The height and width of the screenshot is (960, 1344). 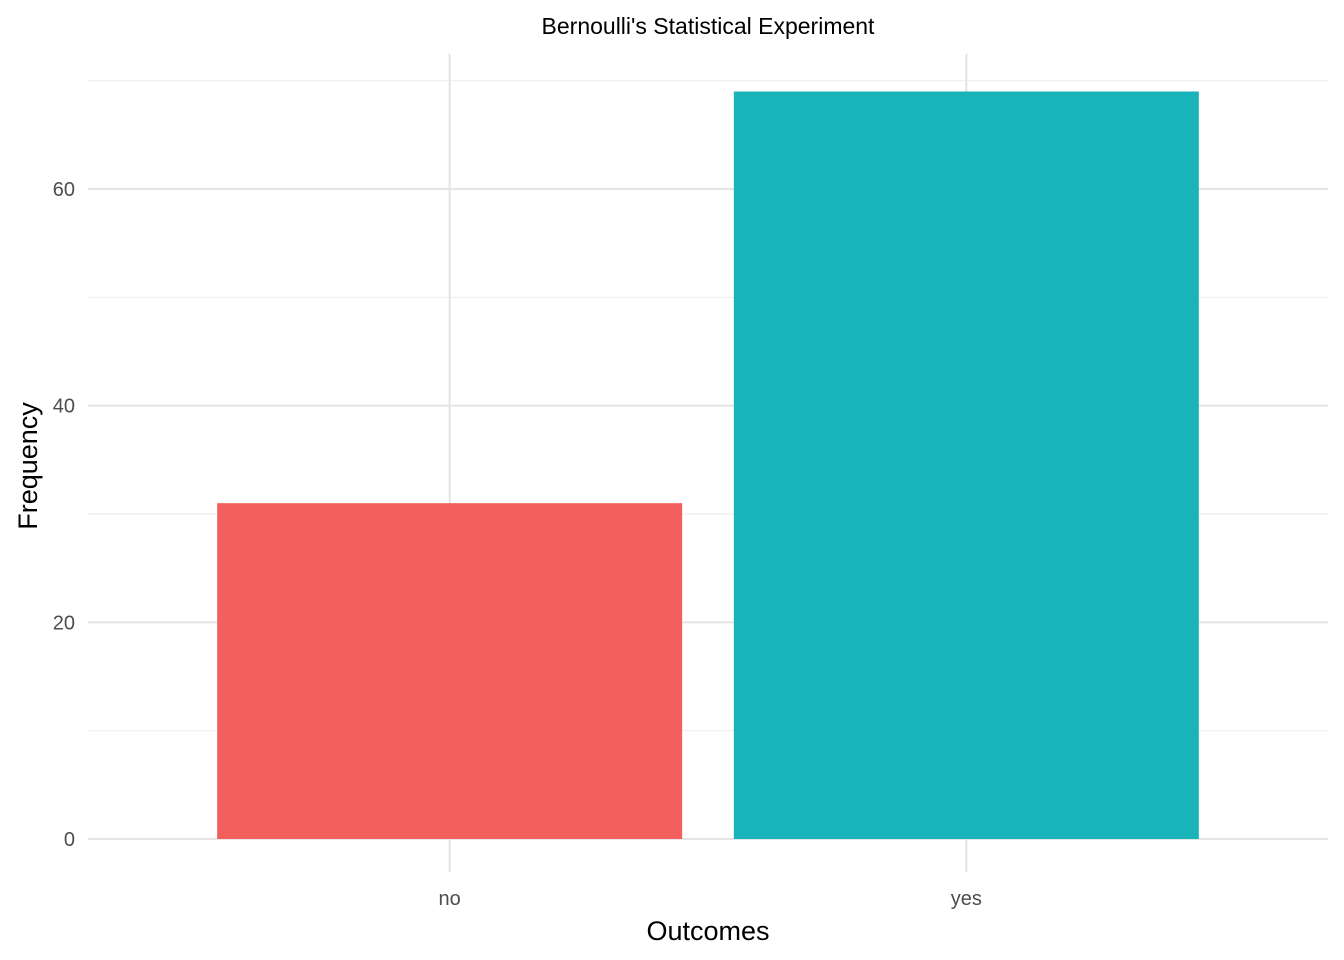 I want to click on y-axis-title: Frequency, so click(x=28, y=466).